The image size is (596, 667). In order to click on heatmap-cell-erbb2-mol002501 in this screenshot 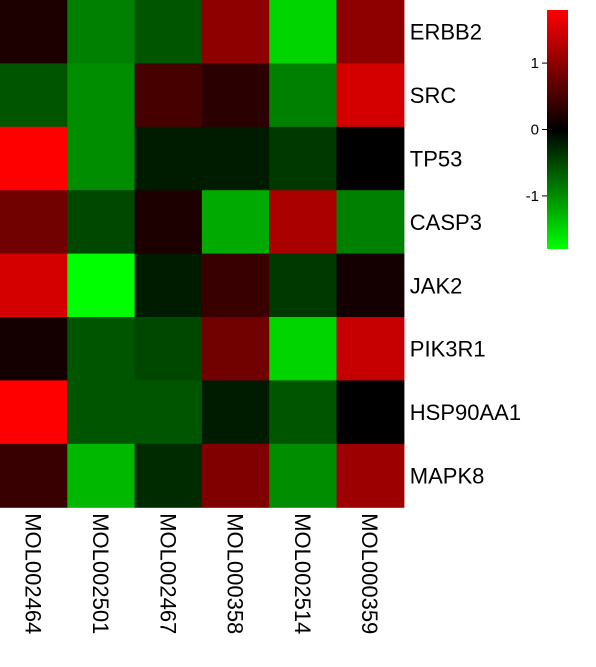, I will do `click(101, 32)`.